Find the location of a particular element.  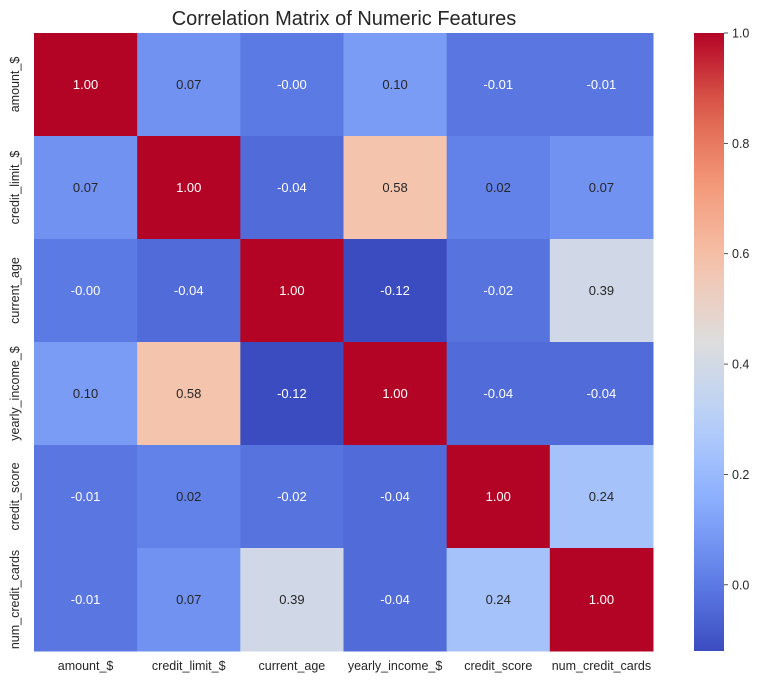

heatmap-cell-r3-c4 is located at coordinates (498, 394).